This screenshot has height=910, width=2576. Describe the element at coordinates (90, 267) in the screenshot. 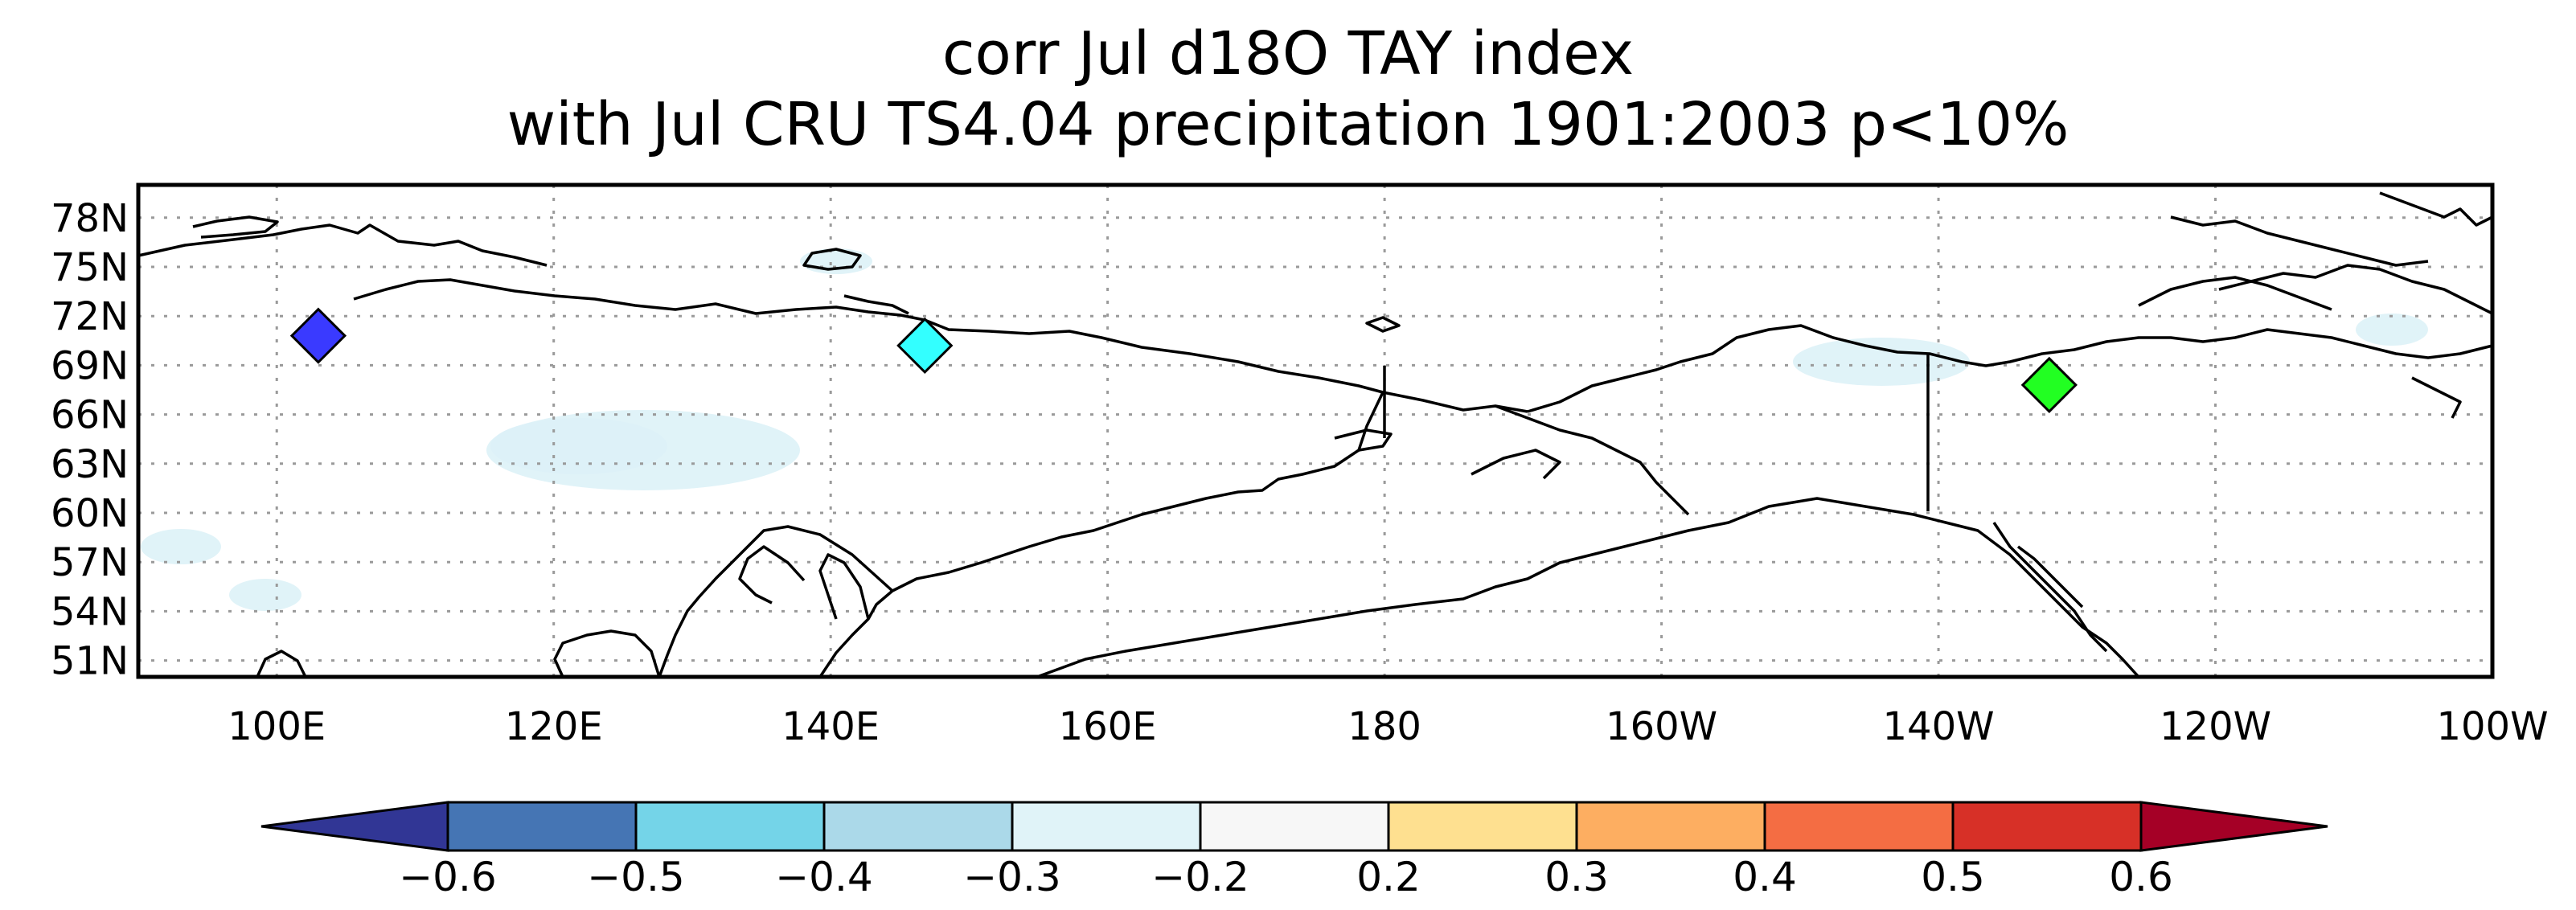

I see `lat-tick-label: 75N` at that location.